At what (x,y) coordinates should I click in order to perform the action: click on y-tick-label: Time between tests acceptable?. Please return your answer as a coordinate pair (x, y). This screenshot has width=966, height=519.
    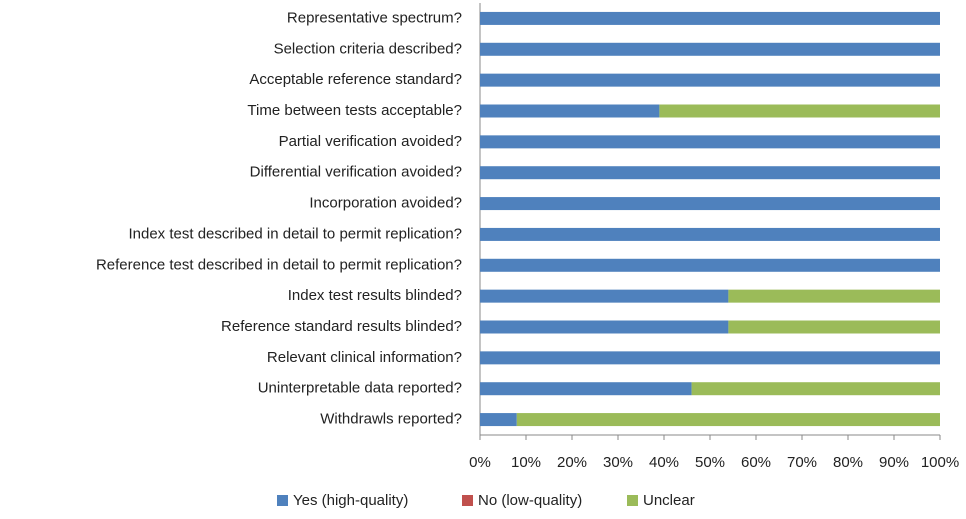
    Looking at the image, I should click on (354, 110).